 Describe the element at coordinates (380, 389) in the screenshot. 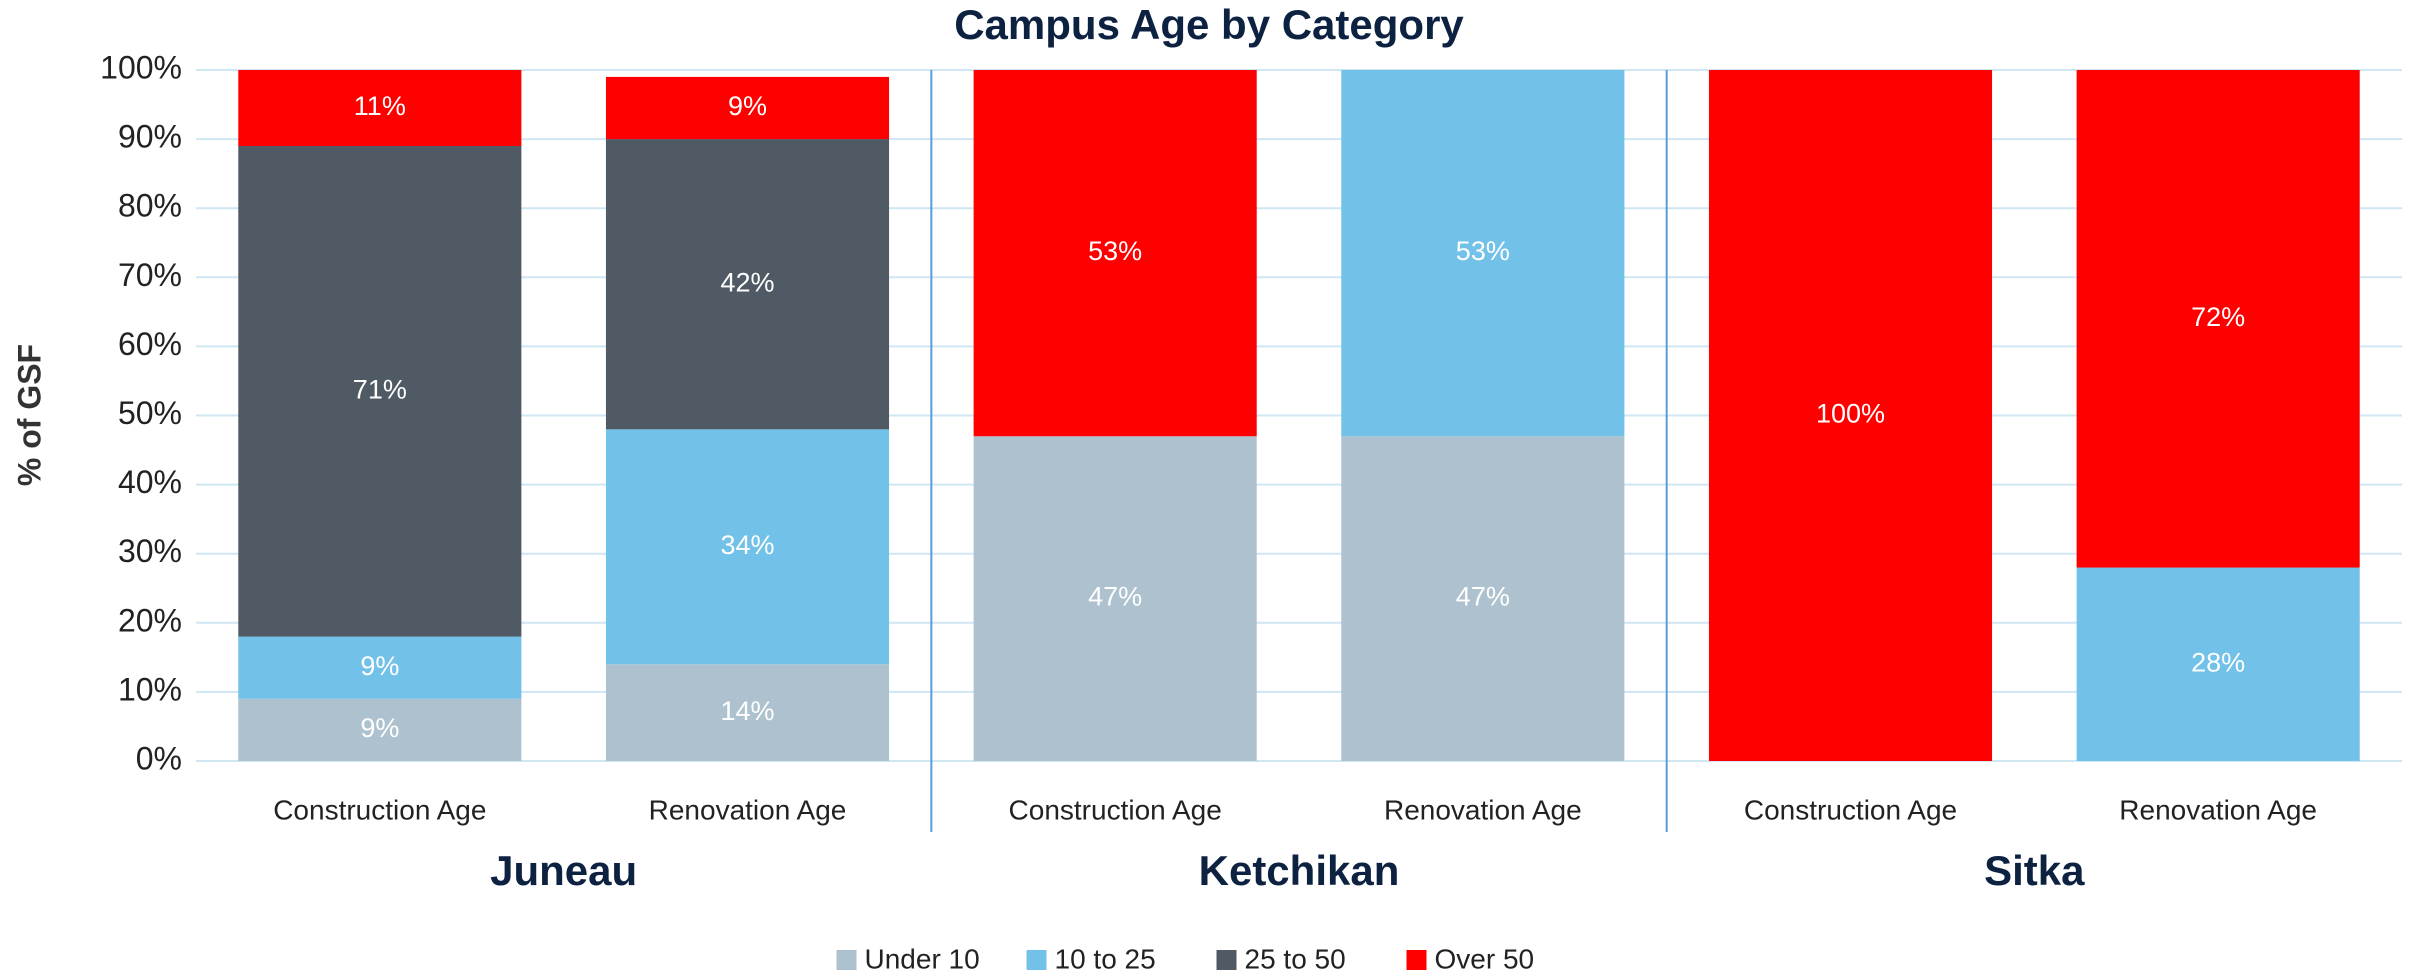

I see `data-label: 71%` at that location.